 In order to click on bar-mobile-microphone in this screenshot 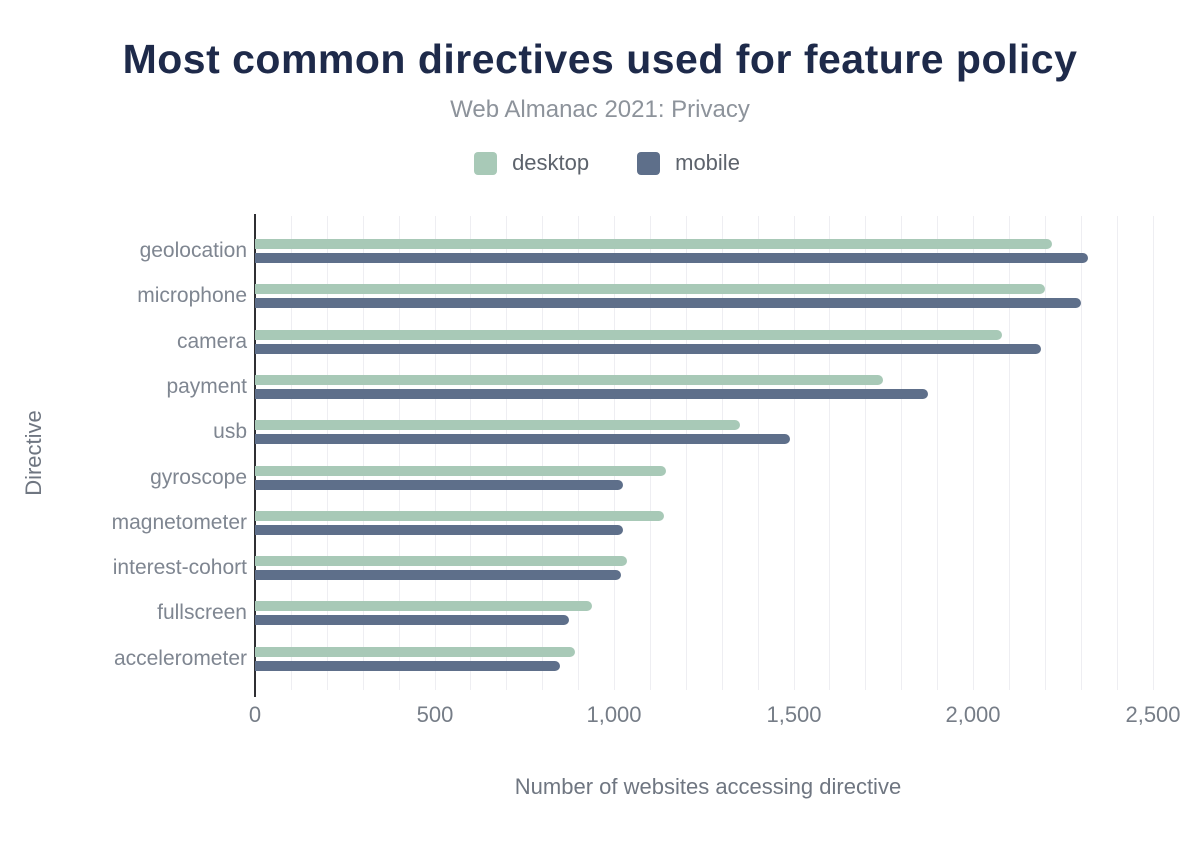, I will do `click(668, 303)`.